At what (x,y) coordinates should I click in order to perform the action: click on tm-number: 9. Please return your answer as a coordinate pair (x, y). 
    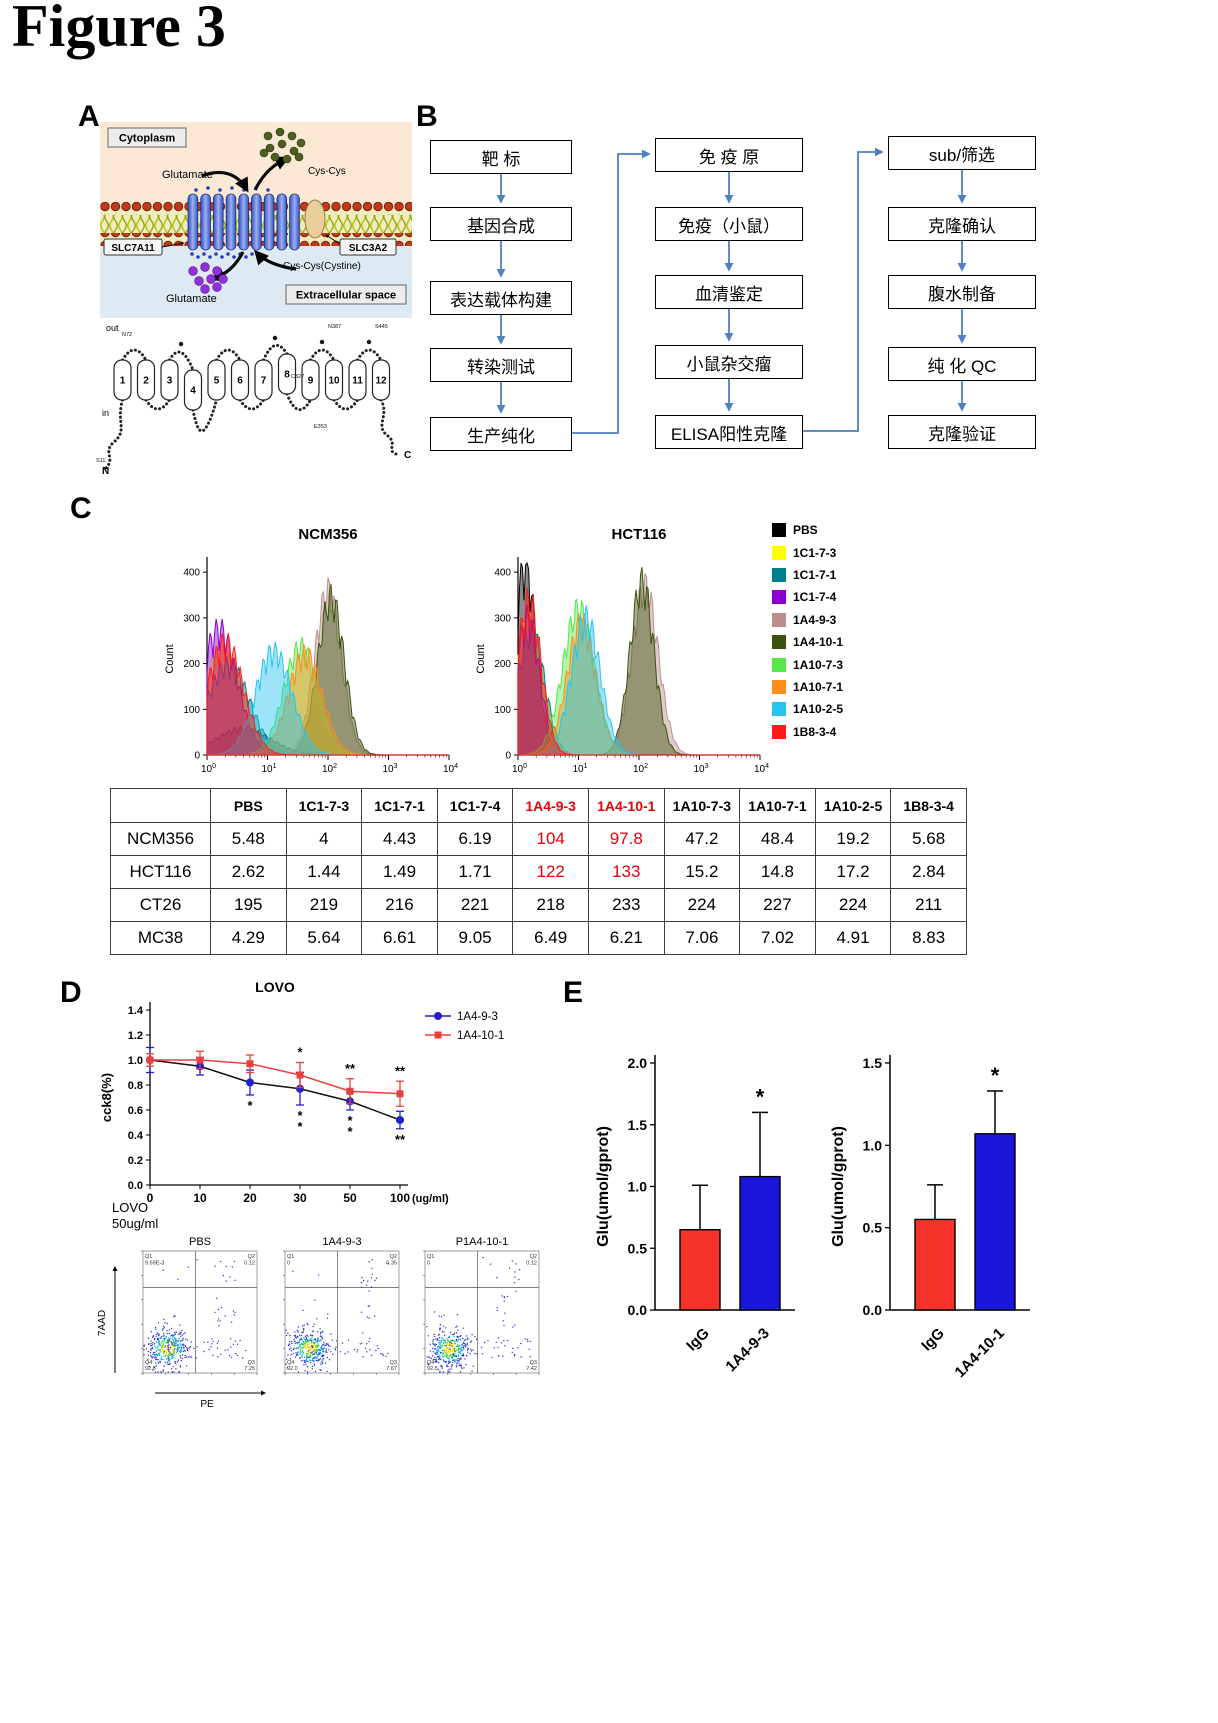
    Looking at the image, I should click on (311, 381).